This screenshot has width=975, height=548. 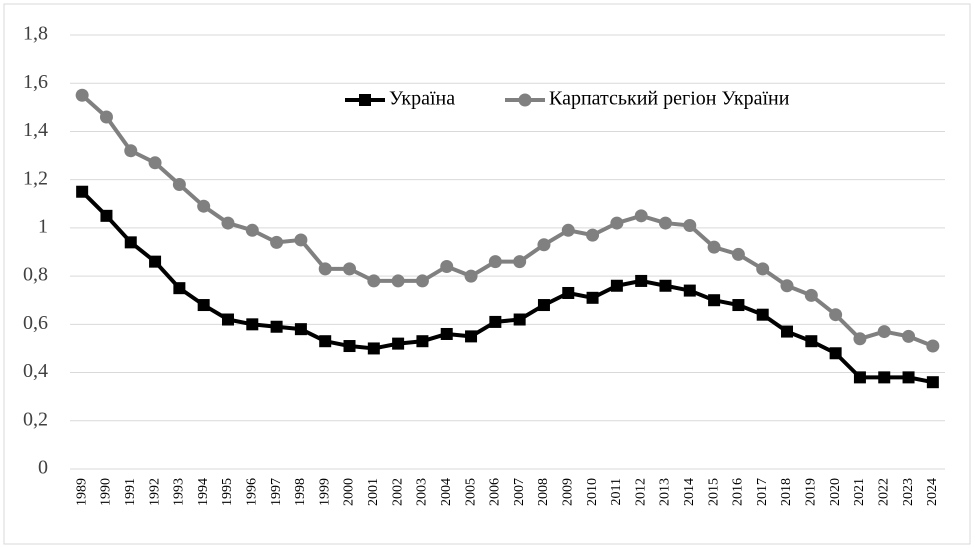 I want to click on x-tick-label: 1997, so click(x=276, y=492).